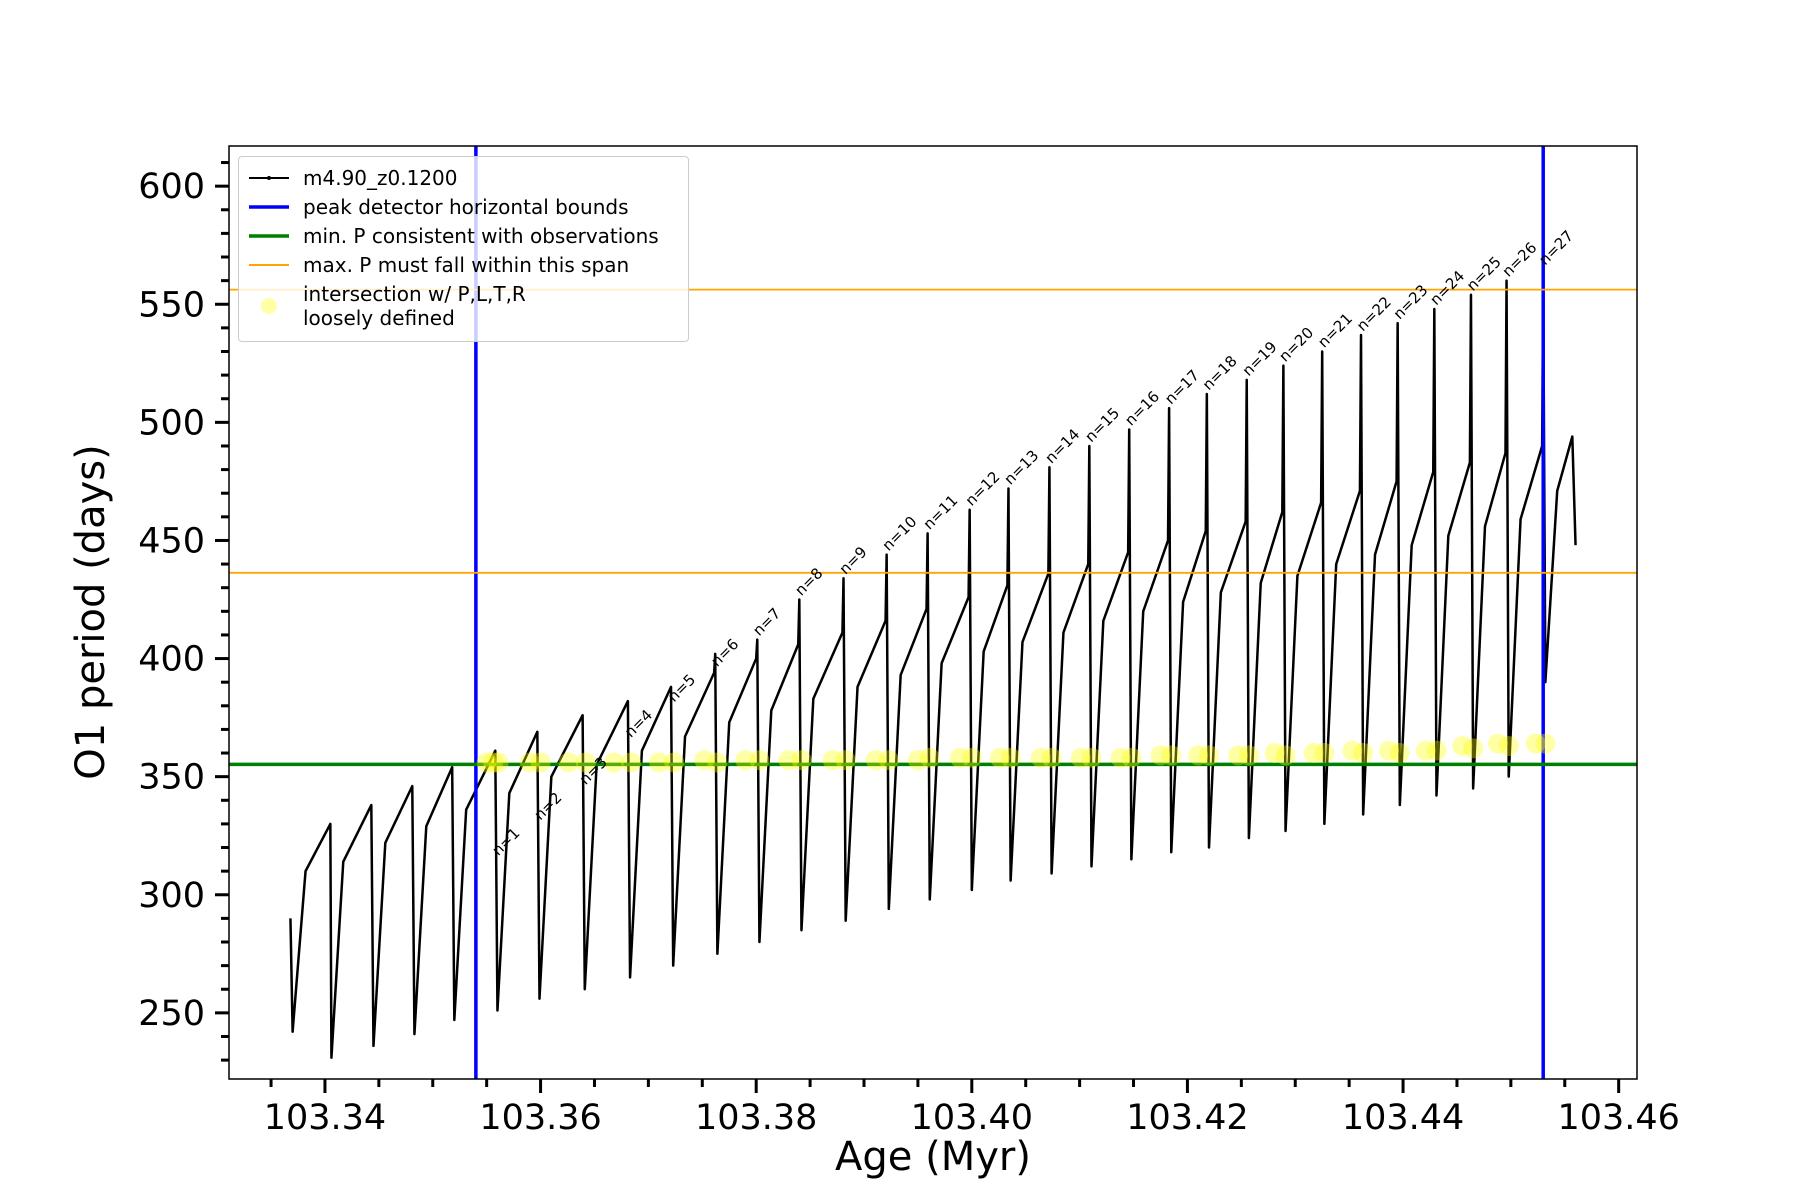 The width and height of the screenshot is (1800, 1200). What do you see at coordinates (1021, 467) in the screenshot?
I see `annotation: n=13` at bounding box center [1021, 467].